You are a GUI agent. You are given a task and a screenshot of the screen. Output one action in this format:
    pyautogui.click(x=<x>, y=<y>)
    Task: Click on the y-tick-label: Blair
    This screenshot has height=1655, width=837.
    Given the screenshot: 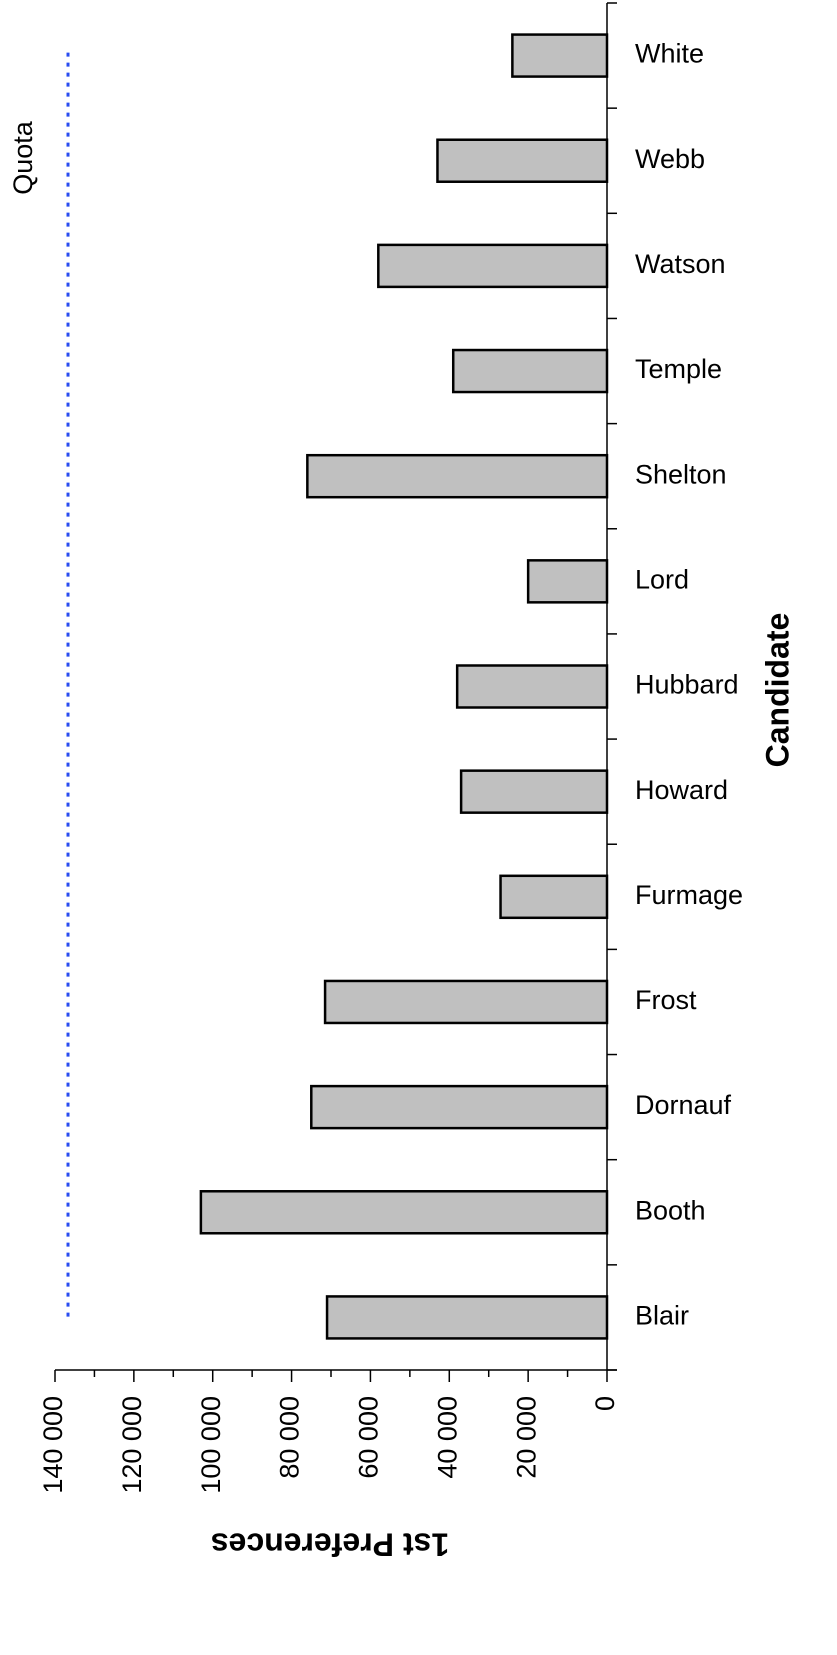 What is the action you would take?
    pyautogui.click(x=662, y=1316)
    